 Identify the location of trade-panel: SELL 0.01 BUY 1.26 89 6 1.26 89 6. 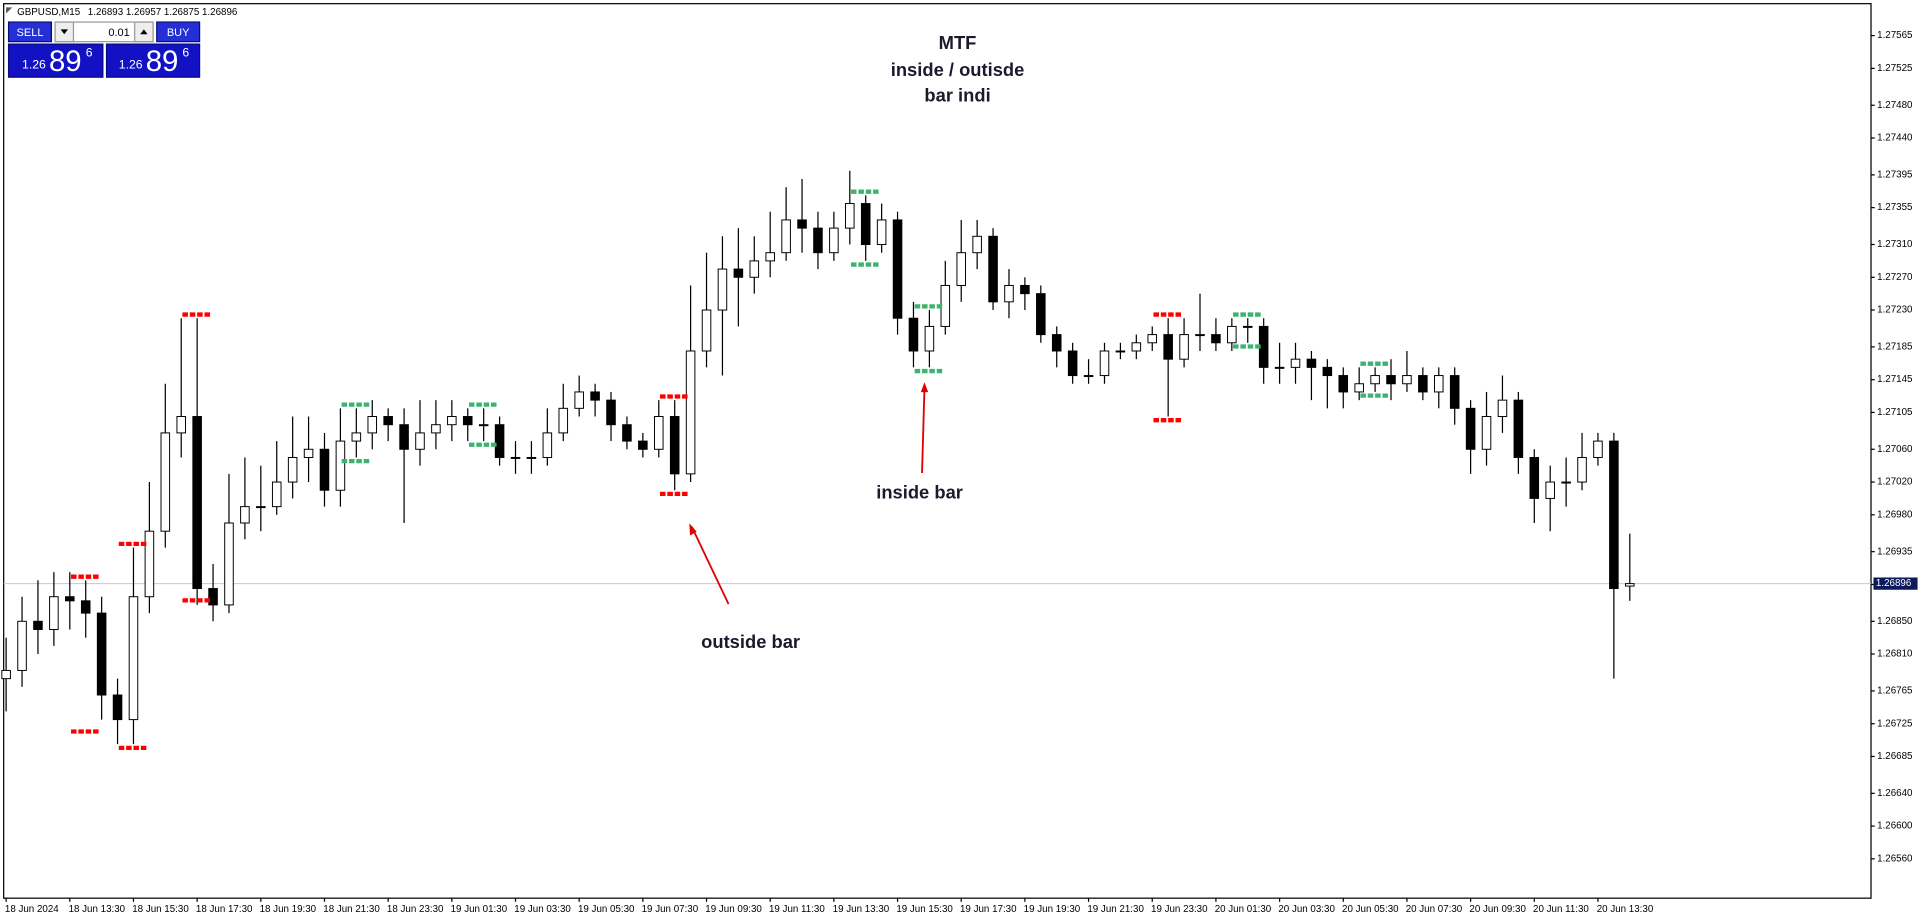
(104, 49).